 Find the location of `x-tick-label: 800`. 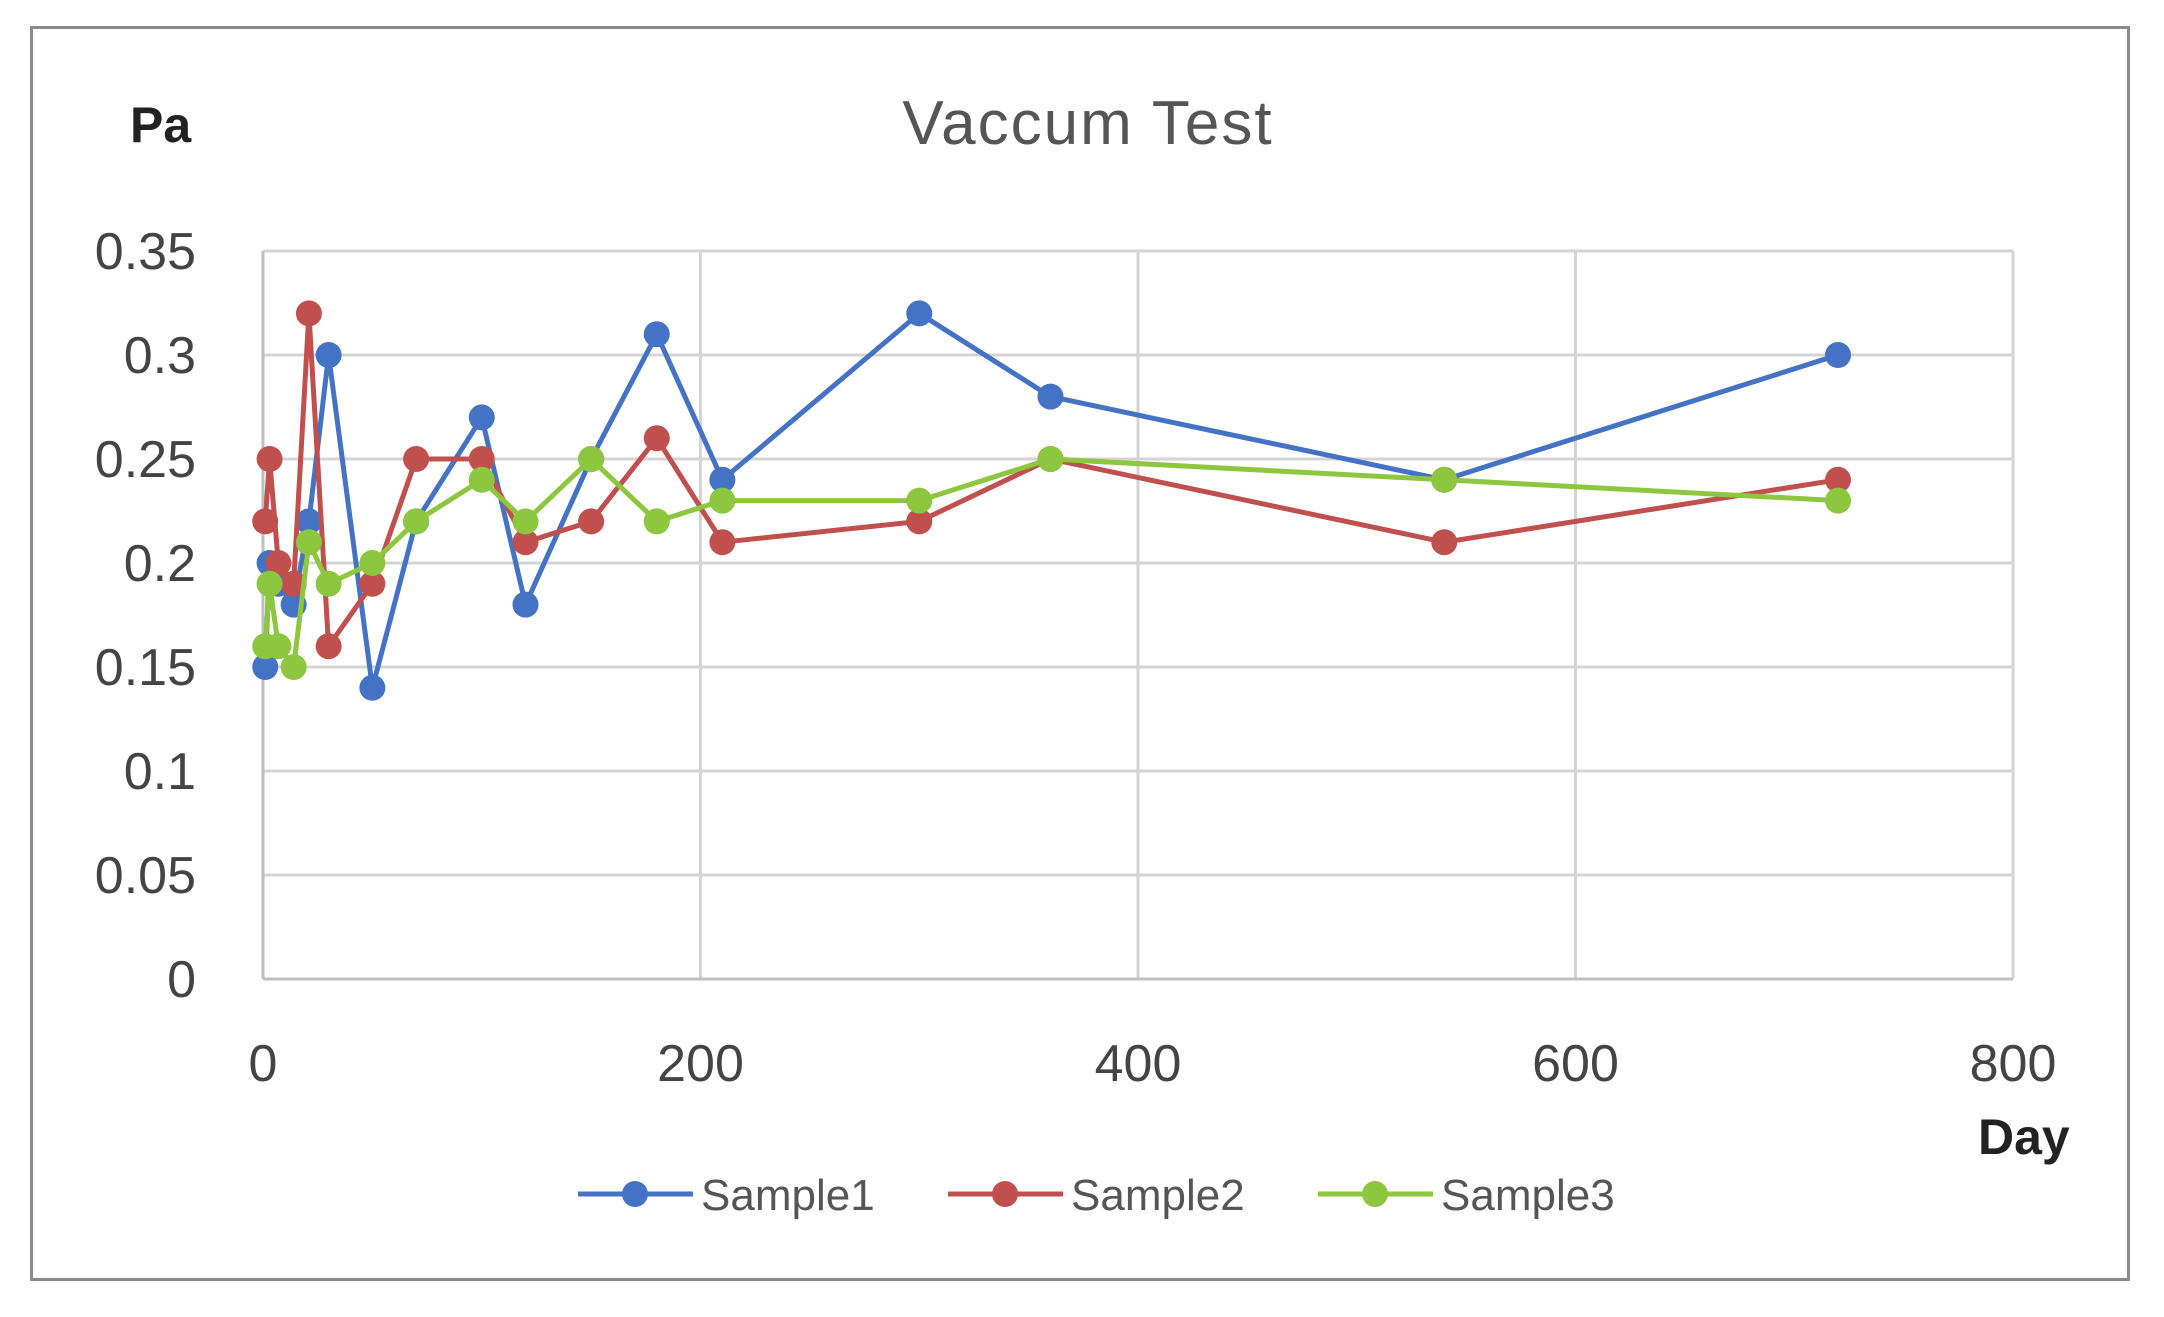

x-tick-label: 800 is located at coordinates (2013, 1064).